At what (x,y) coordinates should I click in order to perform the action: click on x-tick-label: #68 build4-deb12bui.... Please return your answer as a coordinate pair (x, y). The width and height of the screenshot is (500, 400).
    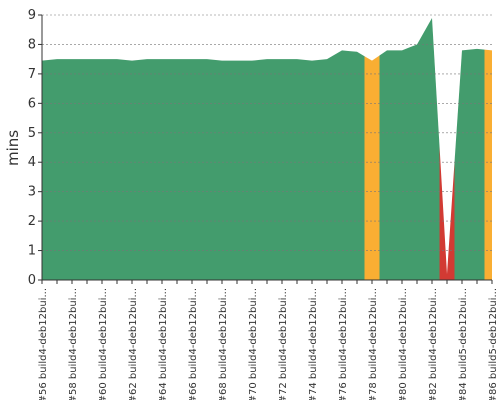
    Looking at the image, I should click on (223, 344).